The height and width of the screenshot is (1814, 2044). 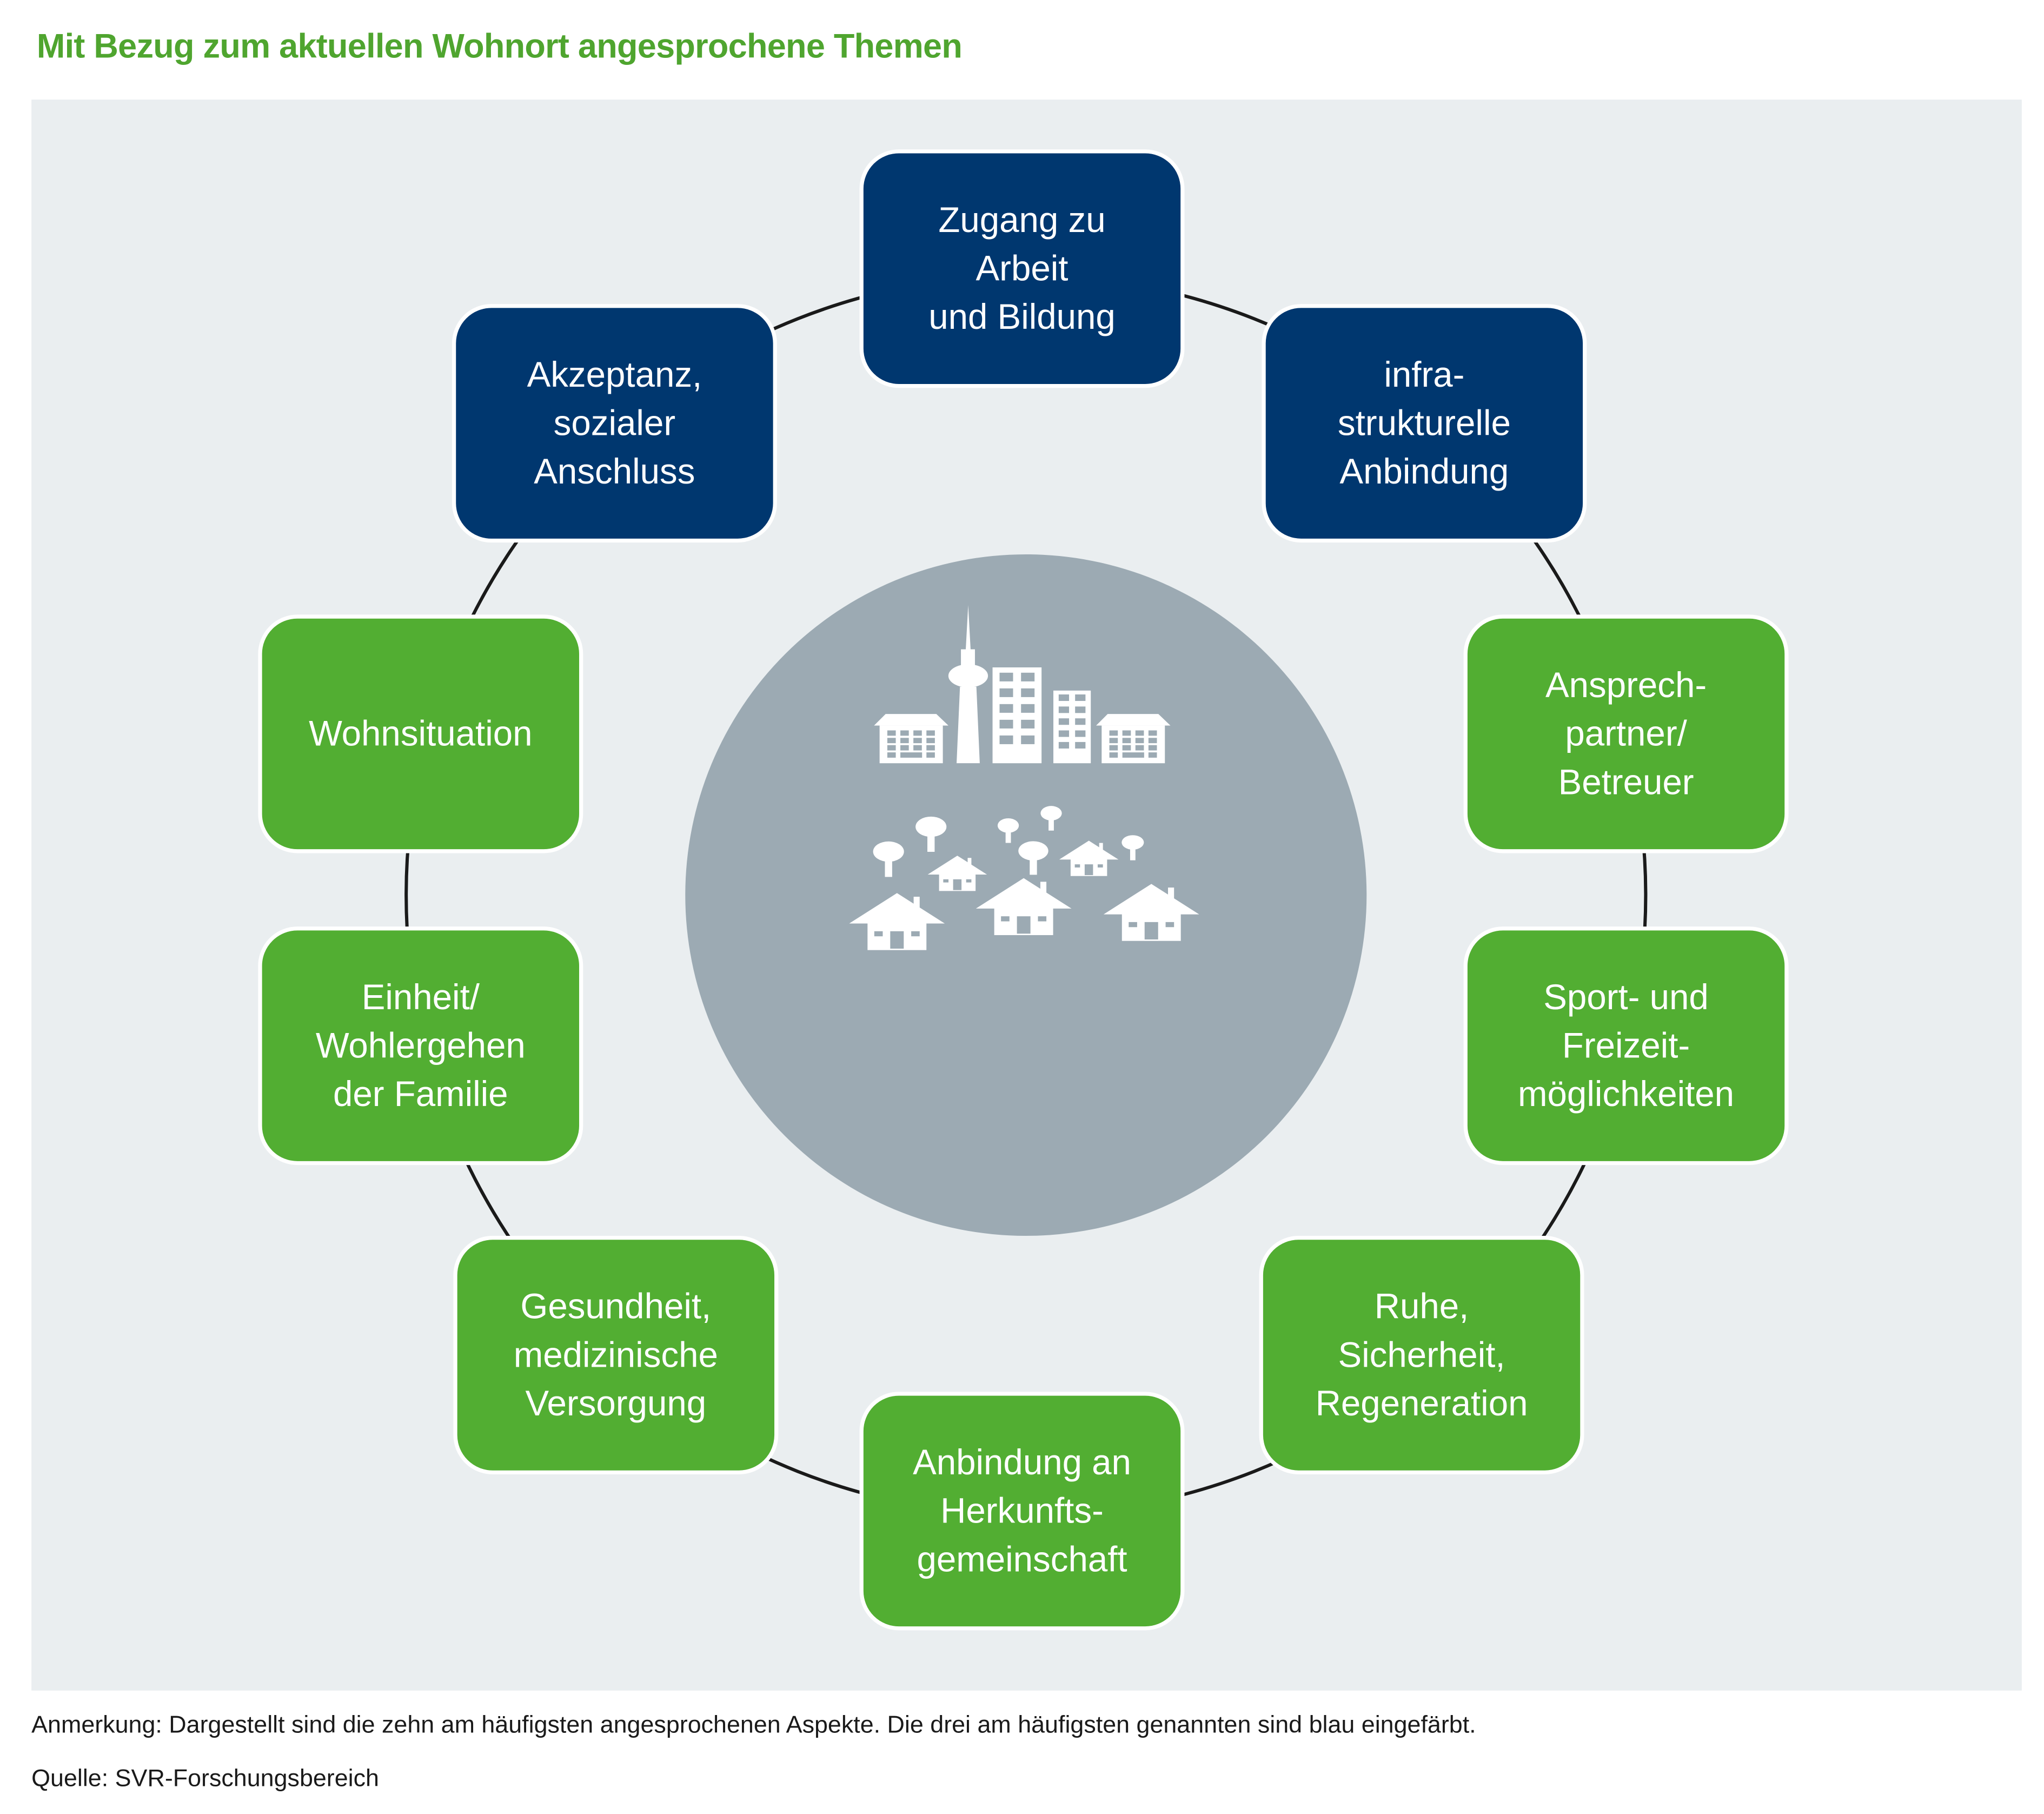 What do you see at coordinates (421, 997) in the screenshot?
I see `topic-label-line: Einheit/` at bounding box center [421, 997].